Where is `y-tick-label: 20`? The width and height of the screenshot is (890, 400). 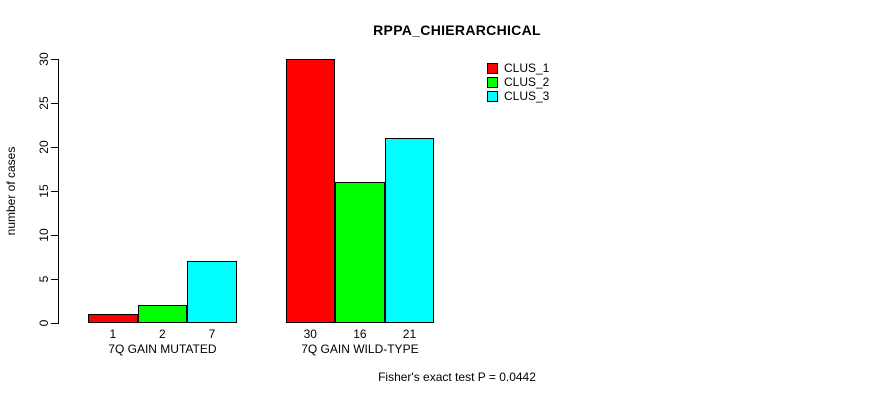
y-tick-label: 20 is located at coordinates (44, 147).